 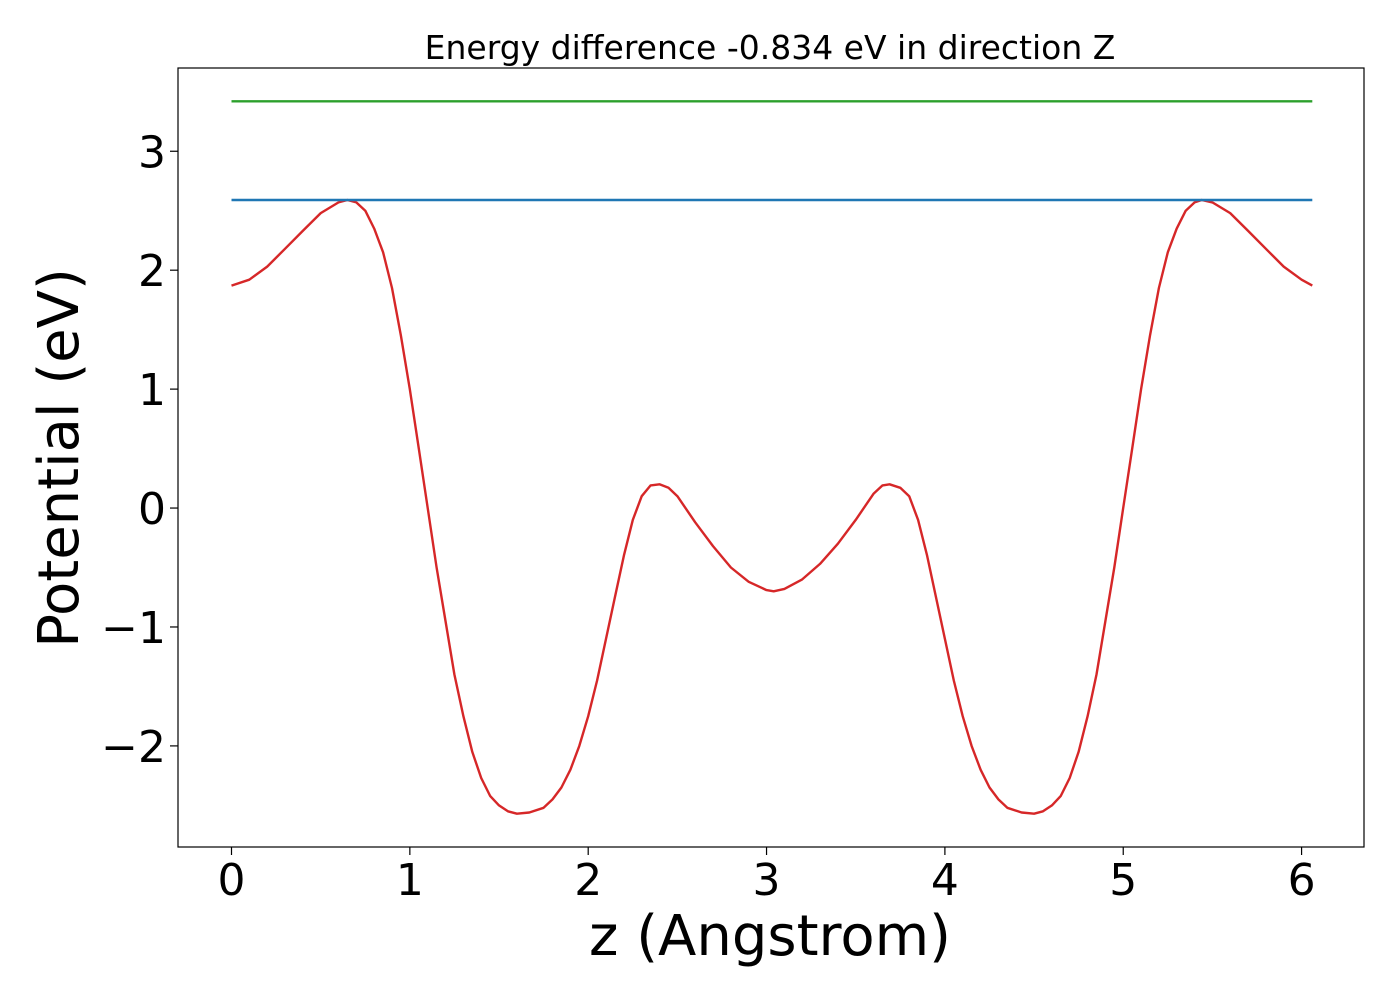 I want to click on y-axis-label: Potential (eV), so click(x=59, y=458).